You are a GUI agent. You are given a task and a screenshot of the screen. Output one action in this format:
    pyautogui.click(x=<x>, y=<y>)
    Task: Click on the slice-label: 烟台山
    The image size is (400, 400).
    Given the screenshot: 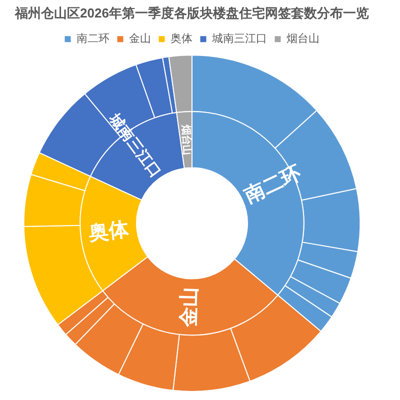 What is the action you would take?
    pyautogui.click(x=186, y=139)
    